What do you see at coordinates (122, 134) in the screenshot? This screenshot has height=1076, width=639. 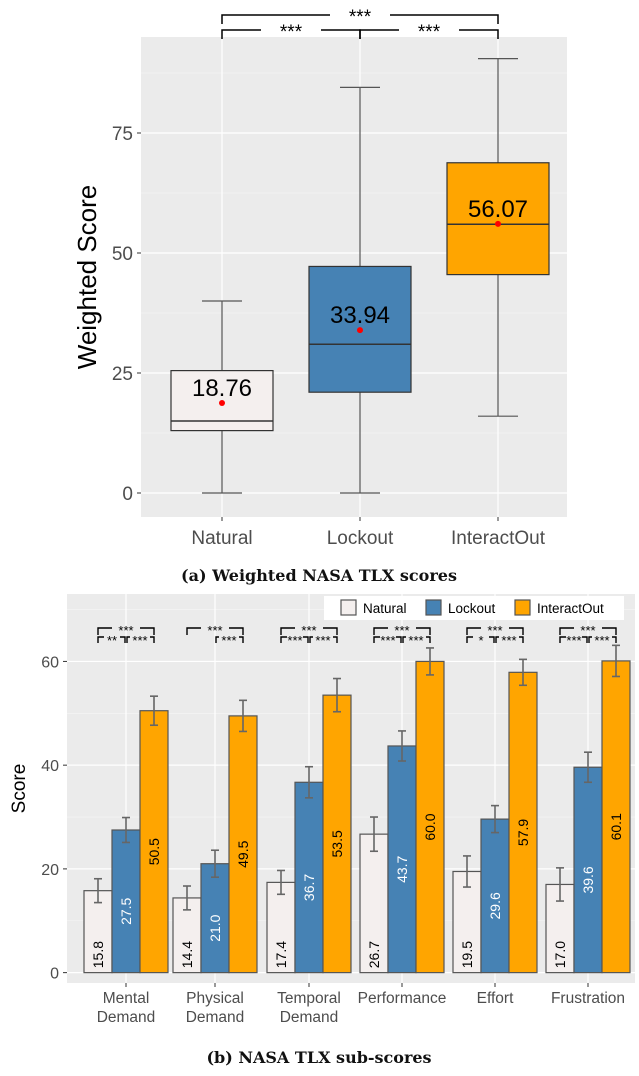 I see `y-tick-label: 75` at bounding box center [122, 134].